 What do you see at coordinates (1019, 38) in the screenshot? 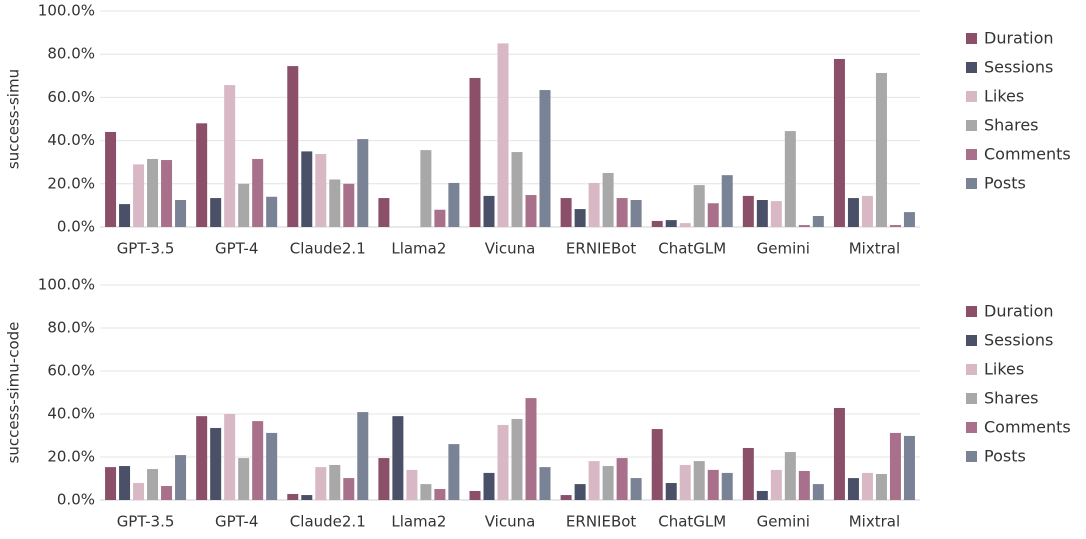
I see `legend-label: Duration` at bounding box center [1019, 38].